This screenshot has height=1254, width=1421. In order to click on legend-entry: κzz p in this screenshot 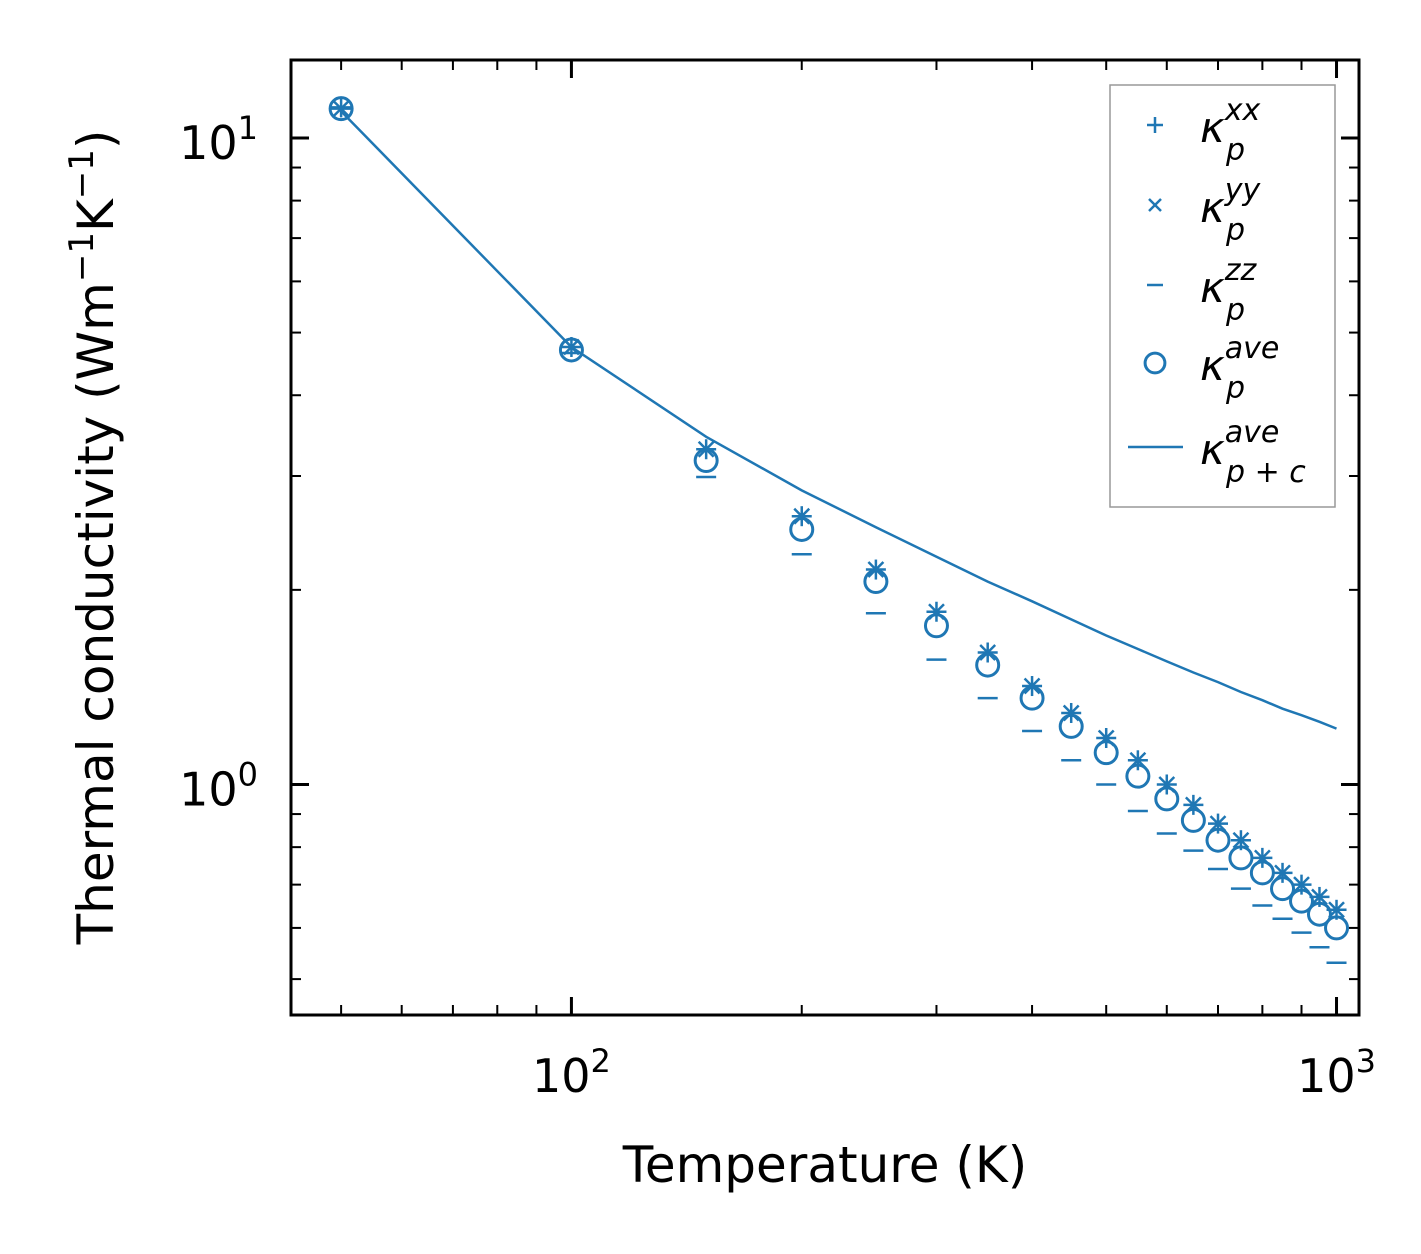, I will do `click(1202, 290)`.